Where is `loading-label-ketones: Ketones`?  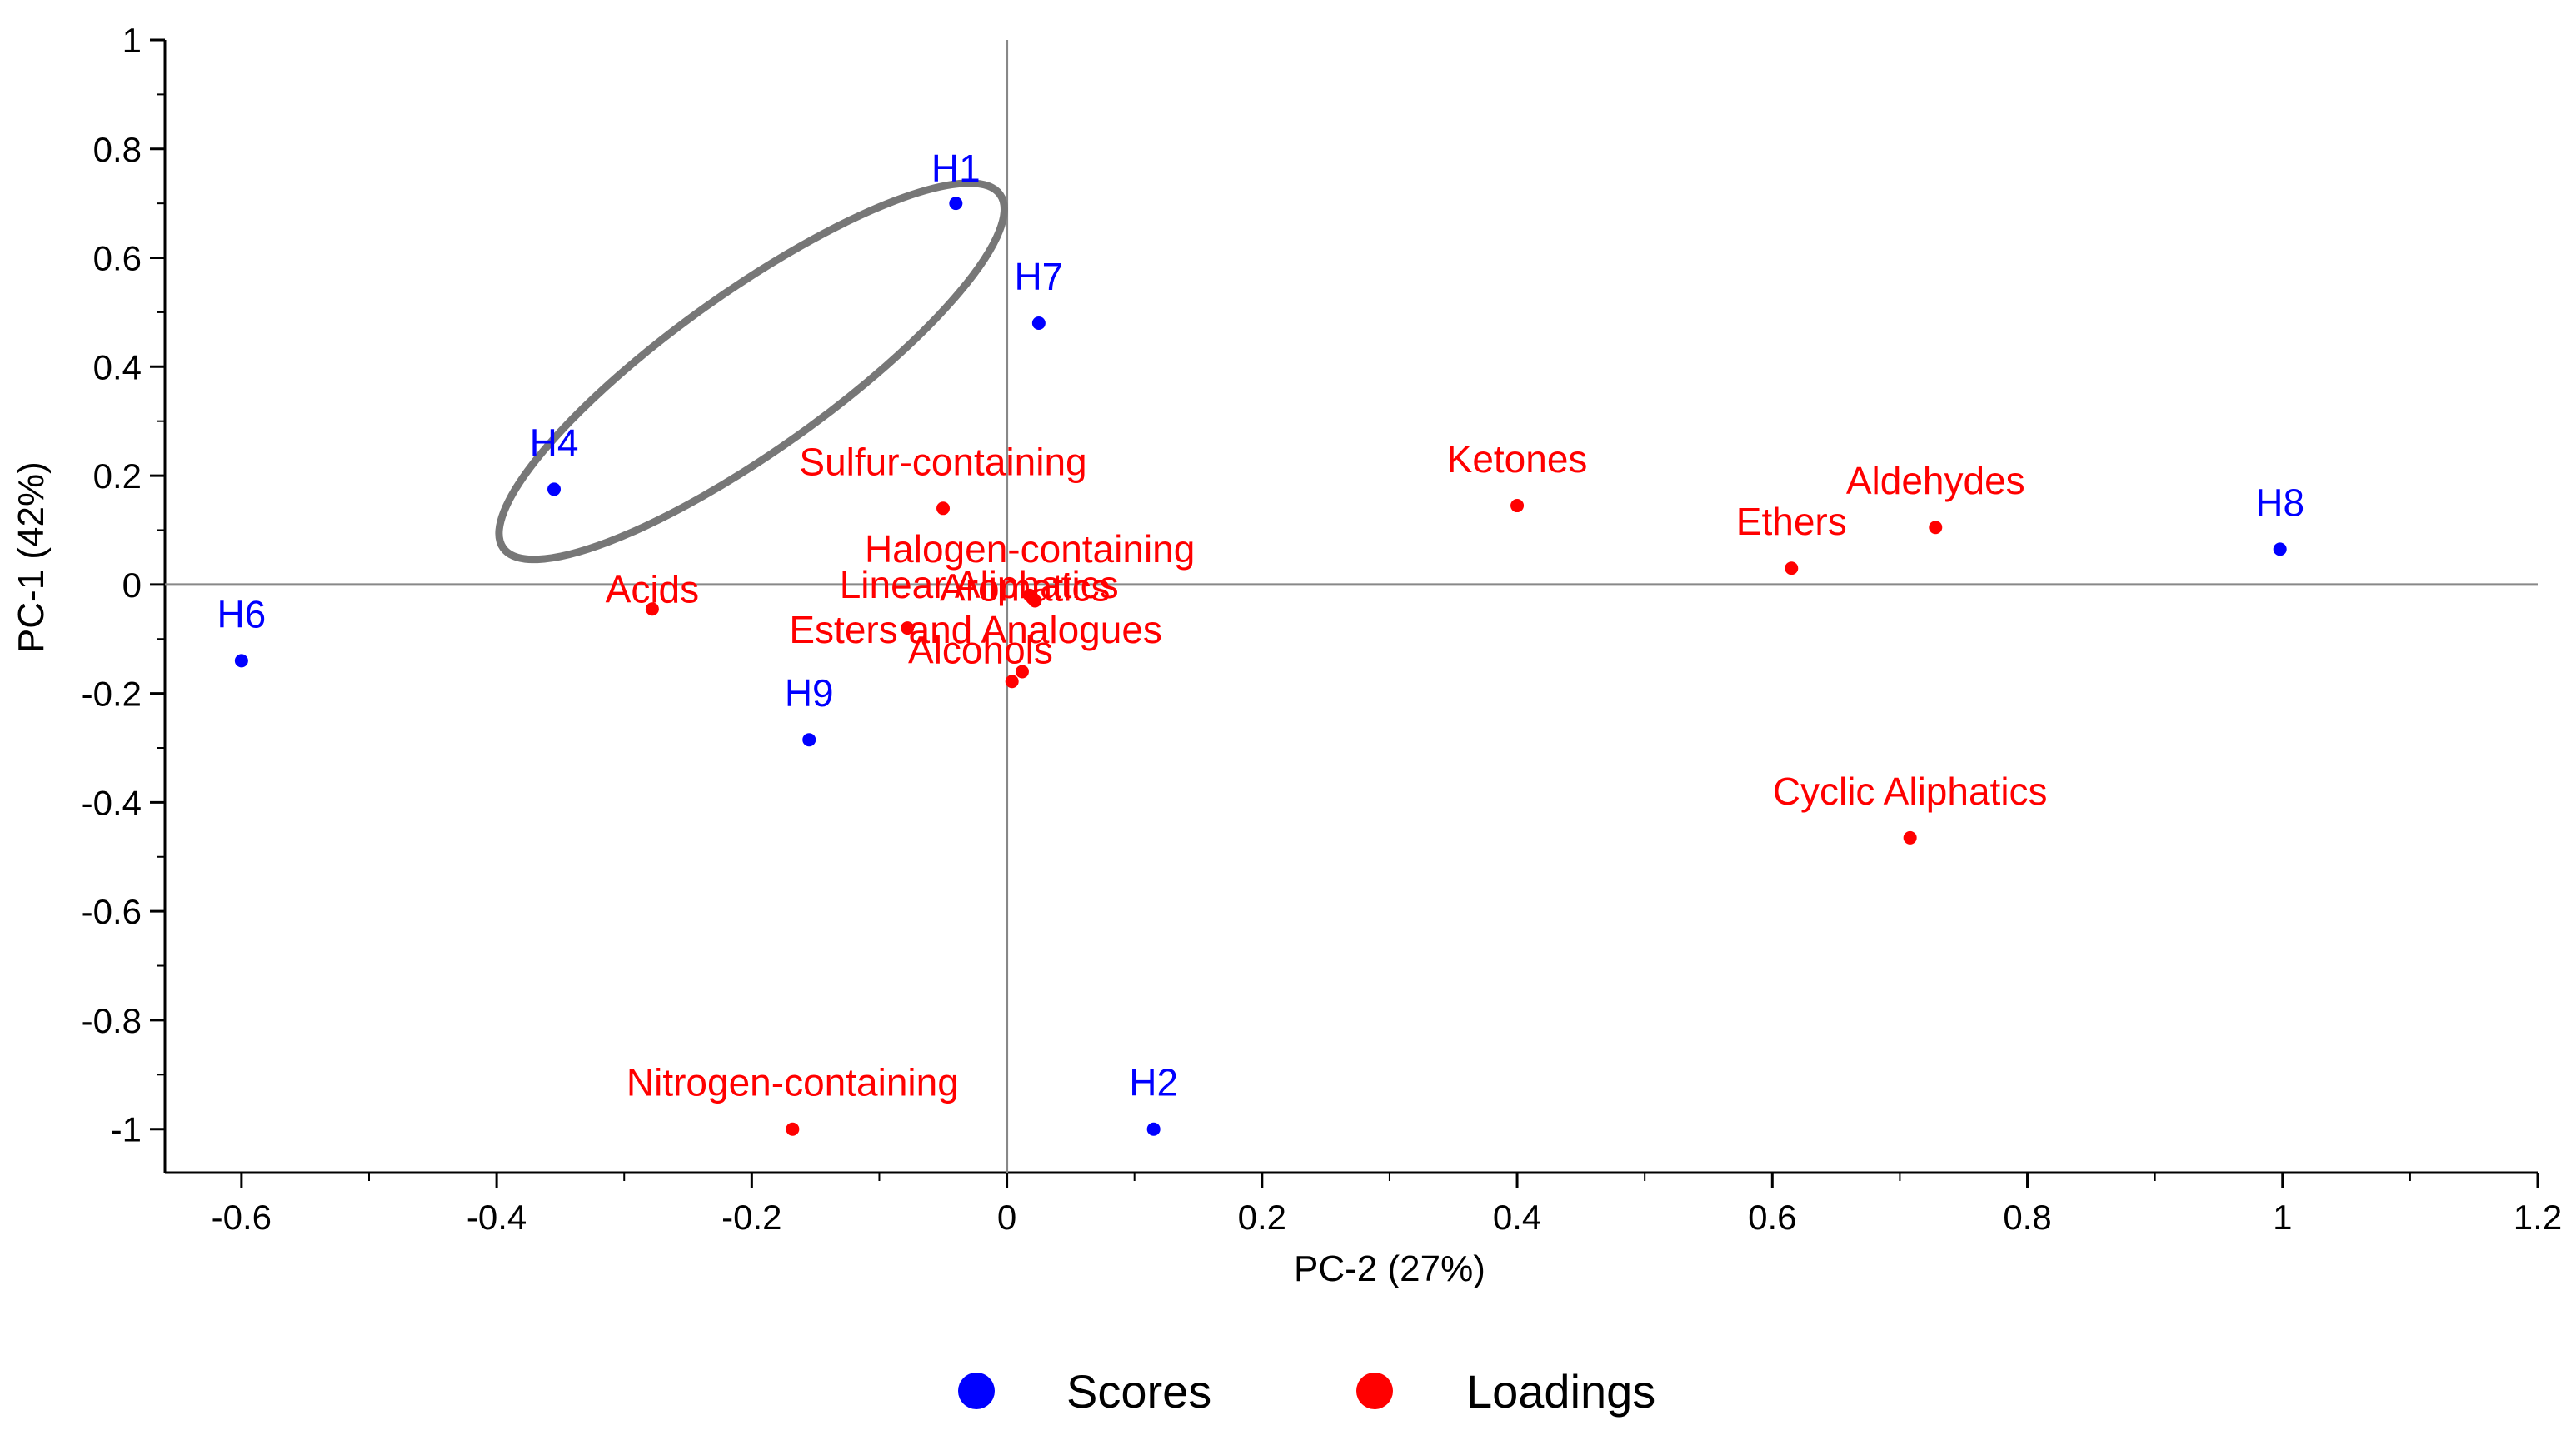
loading-label-ketones: Ketones is located at coordinates (1517, 459).